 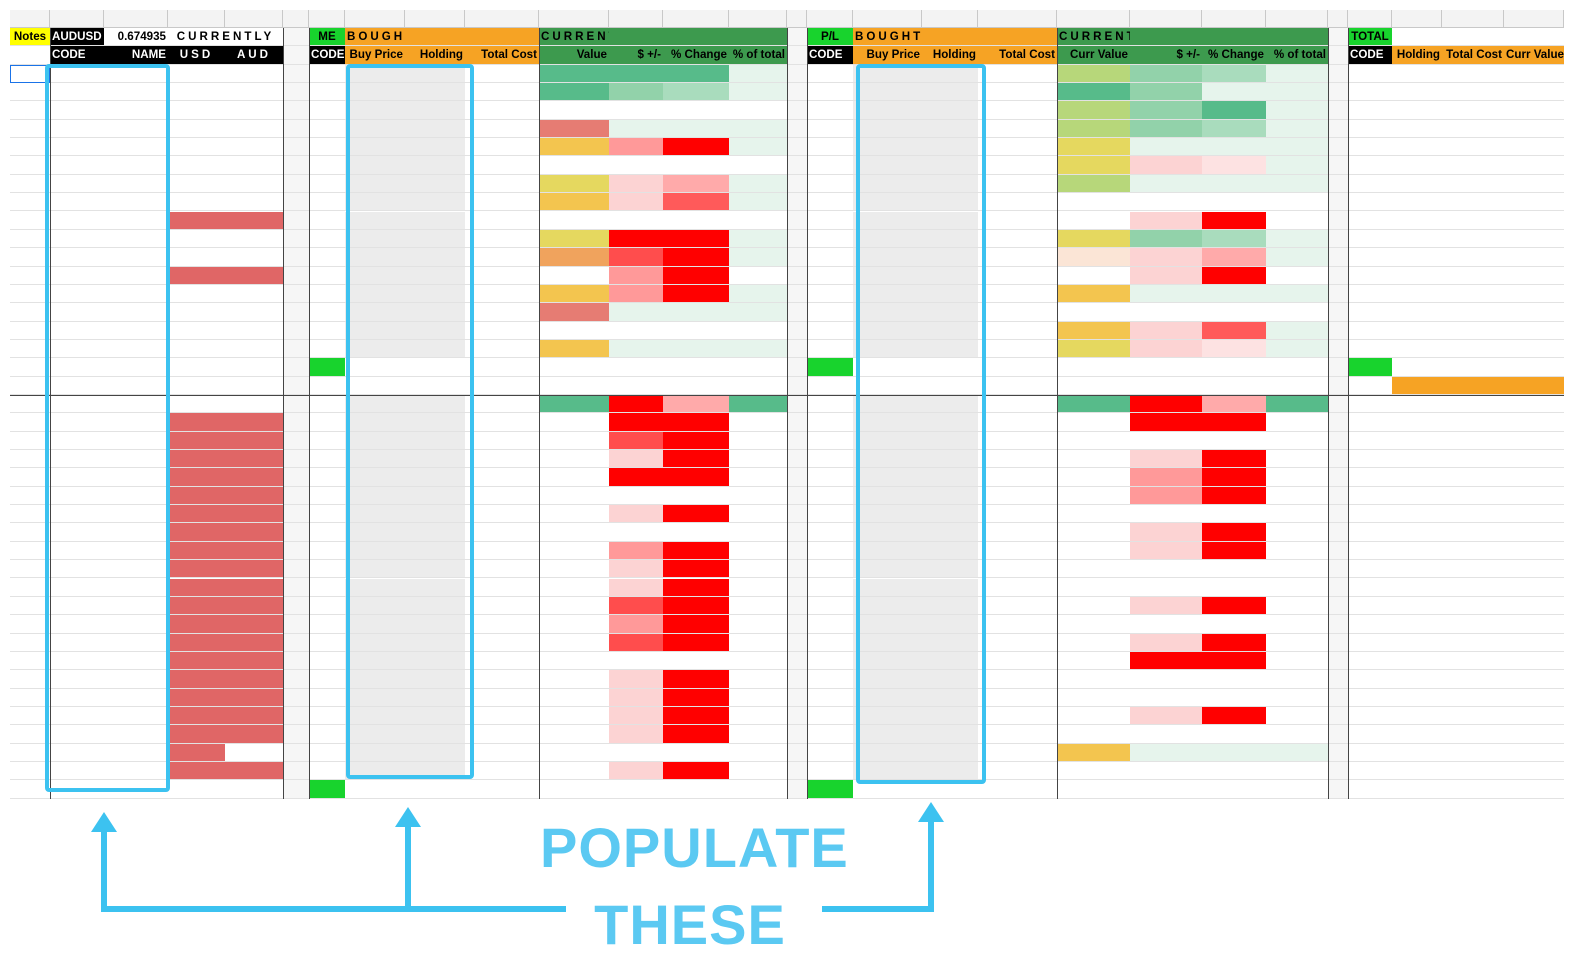 What do you see at coordinates (136, 477) in the screenshot?
I see `cell-c` at bounding box center [136, 477].